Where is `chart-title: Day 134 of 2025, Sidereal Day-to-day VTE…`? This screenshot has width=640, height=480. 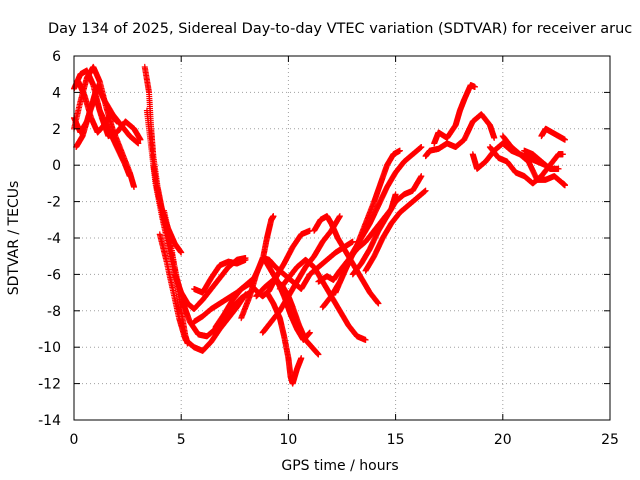 chart-title: Day 134 of 2025, Sidereal Day-to-day VTE… is located at coordinates (340, 29).